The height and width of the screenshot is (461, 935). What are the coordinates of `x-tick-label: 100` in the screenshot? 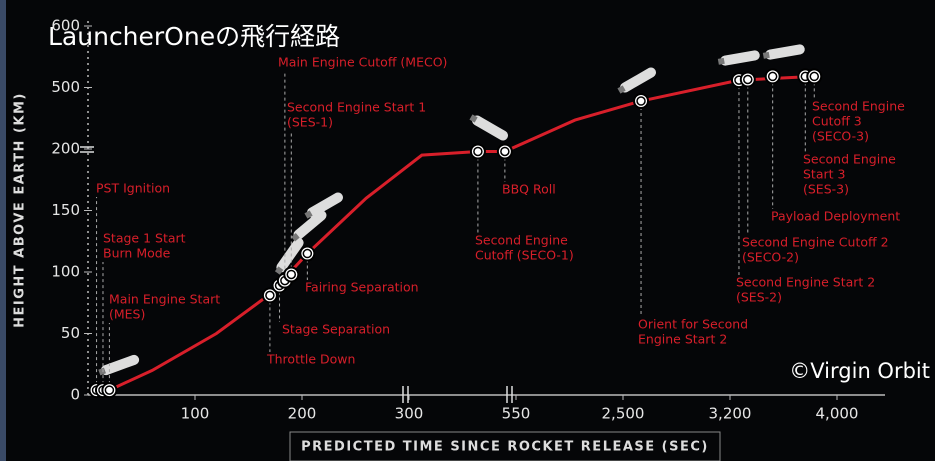 It's located at (195, 414).